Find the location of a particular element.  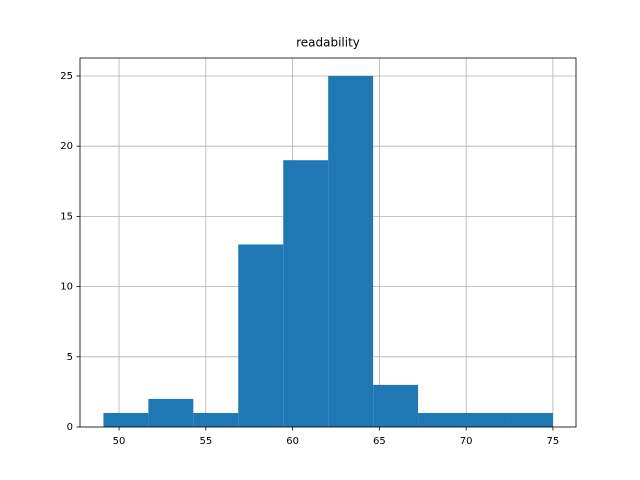

chart-title: readability is located at coordinates (328, 43).